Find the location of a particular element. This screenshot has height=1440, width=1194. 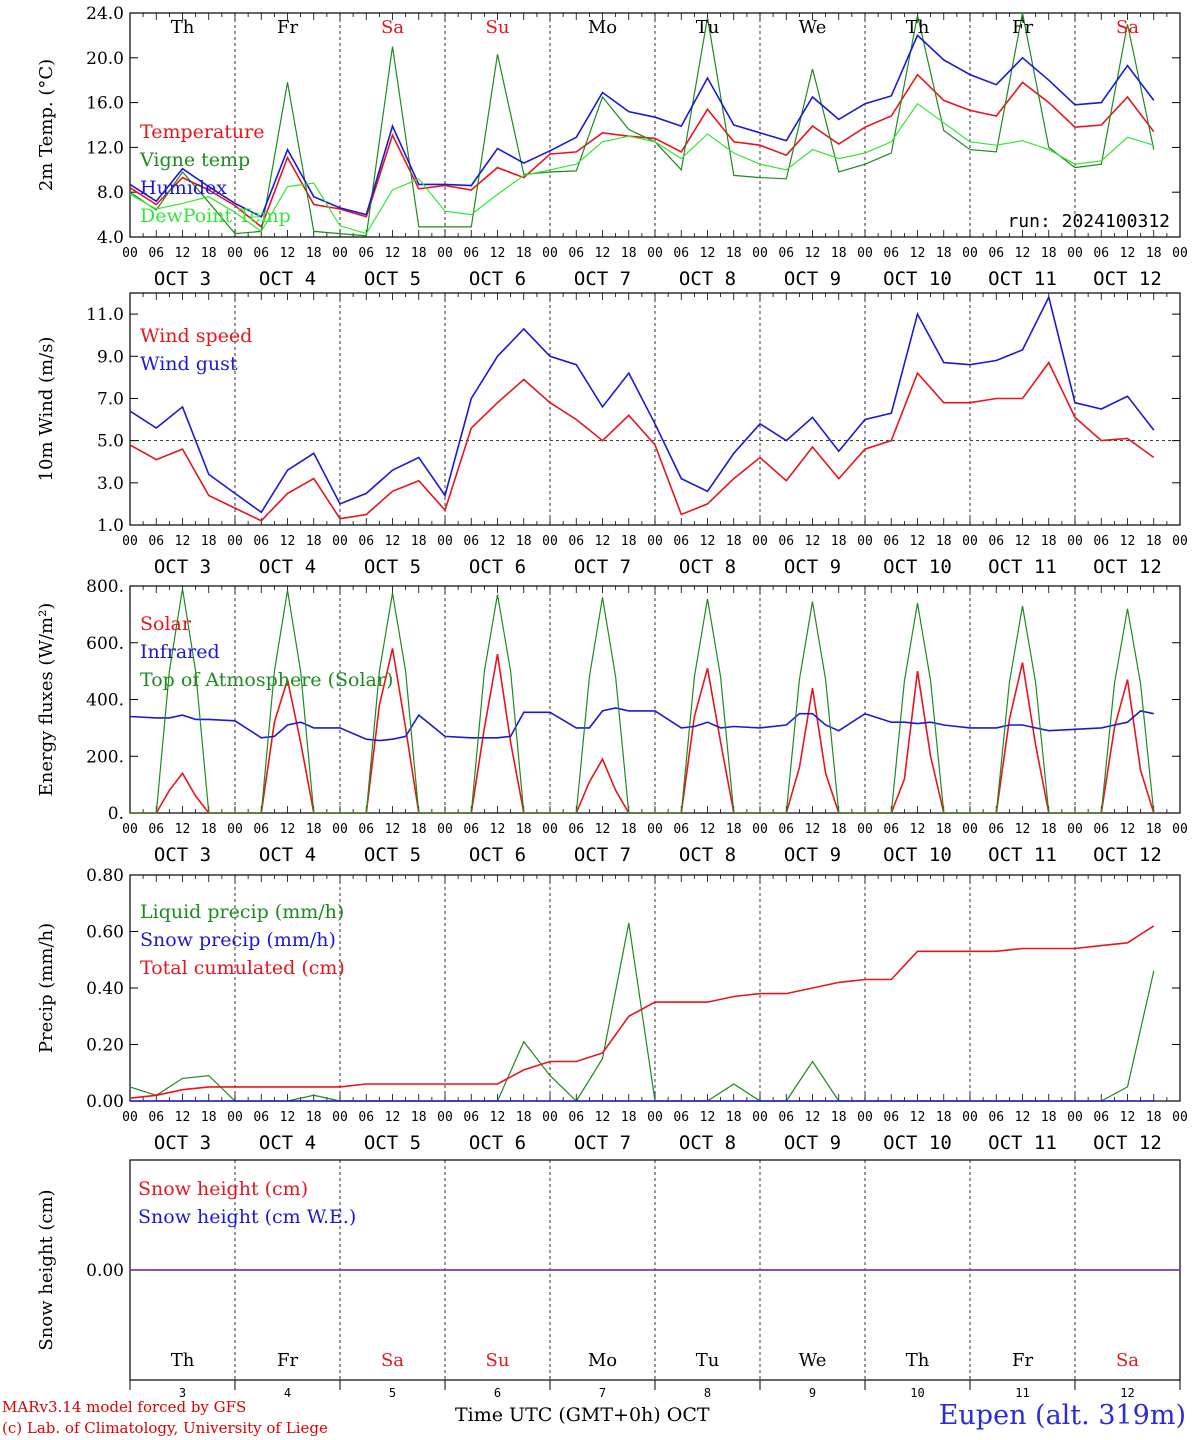

legend-entry: Total cumulated (cm) is located at coordinates (242, 968).